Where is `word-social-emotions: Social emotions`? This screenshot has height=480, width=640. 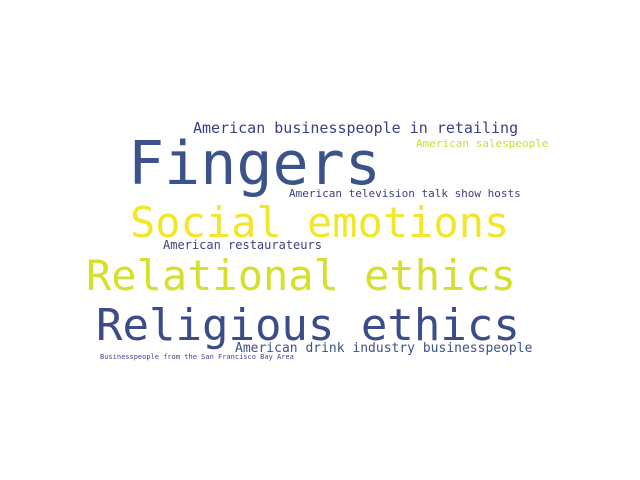 word-social-emotions: Social emotions is located at coordinates (320, 222).